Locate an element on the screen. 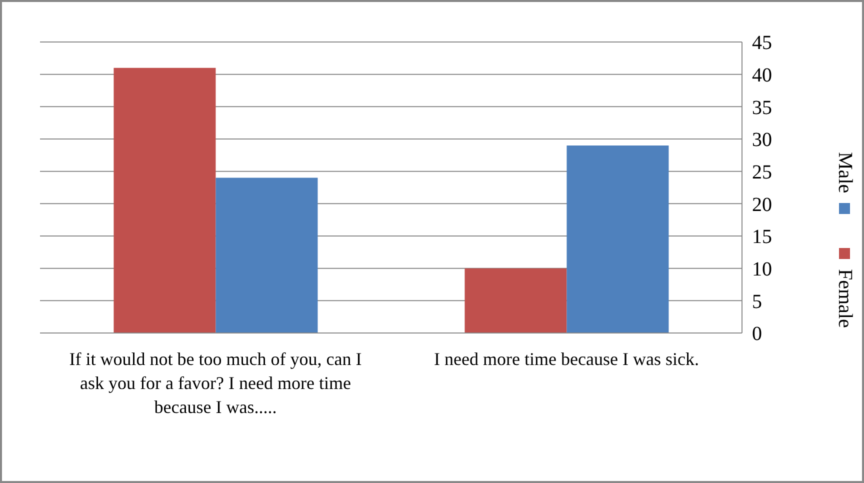  y-tick-label: 40 is located at coordinates (762, 75).